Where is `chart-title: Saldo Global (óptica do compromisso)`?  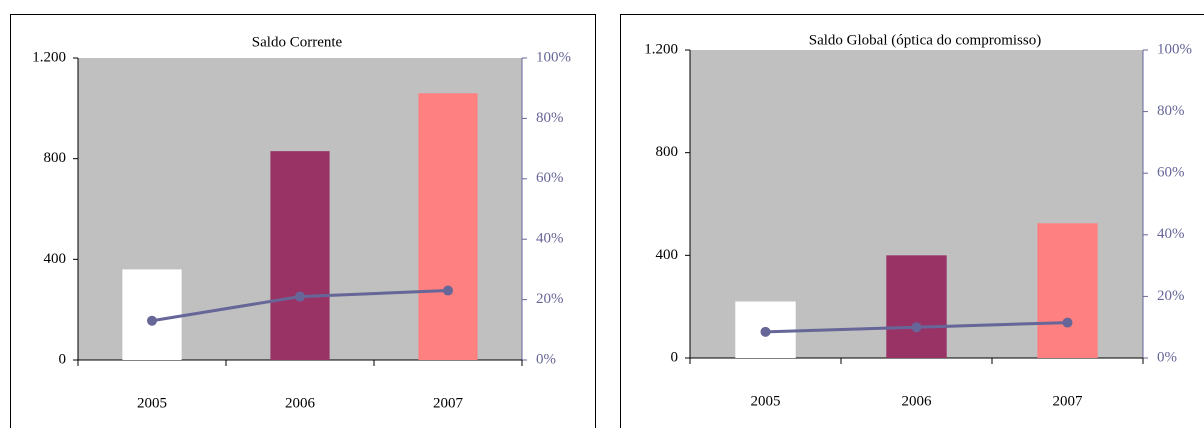 chart-title: Saldo Global (óptica do compromisso) is located at coordinates (925, 40).